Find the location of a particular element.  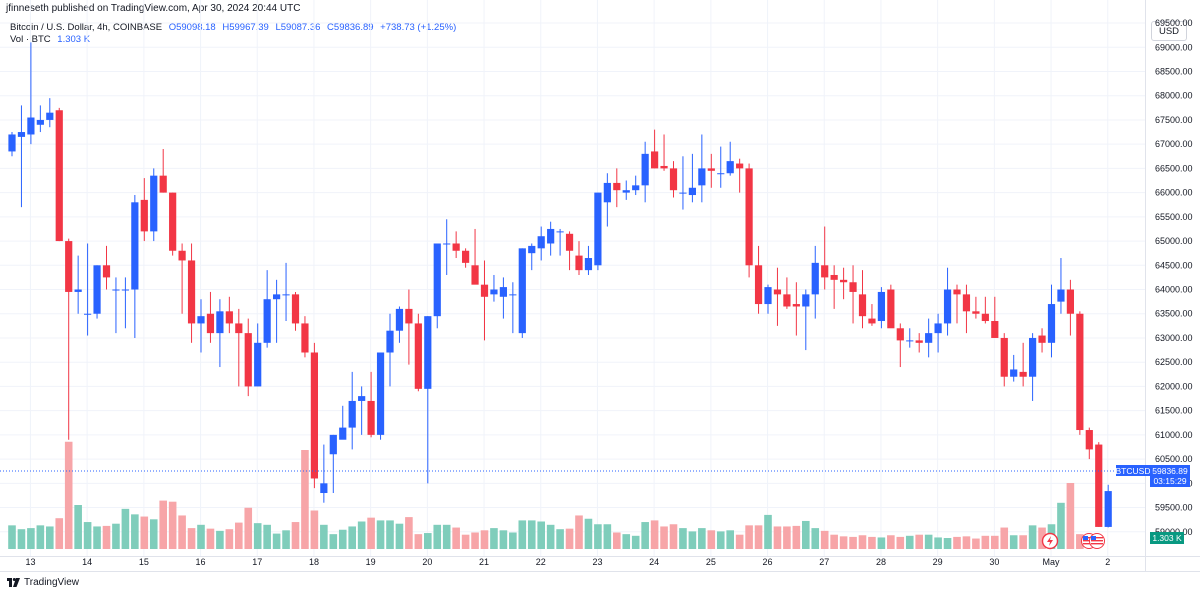

price-tick-label: 63000.00 is located at coordinates (1174, 338).